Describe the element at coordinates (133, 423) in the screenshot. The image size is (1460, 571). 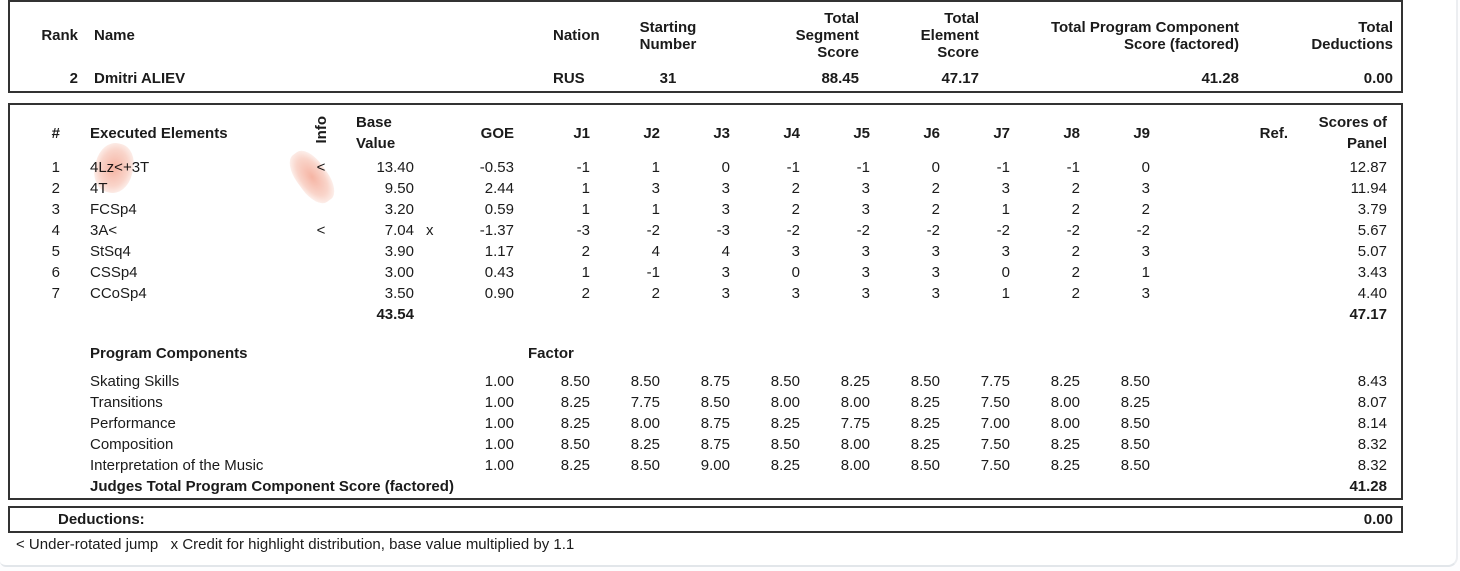
I see `component-name-cell: Performance` at that location.